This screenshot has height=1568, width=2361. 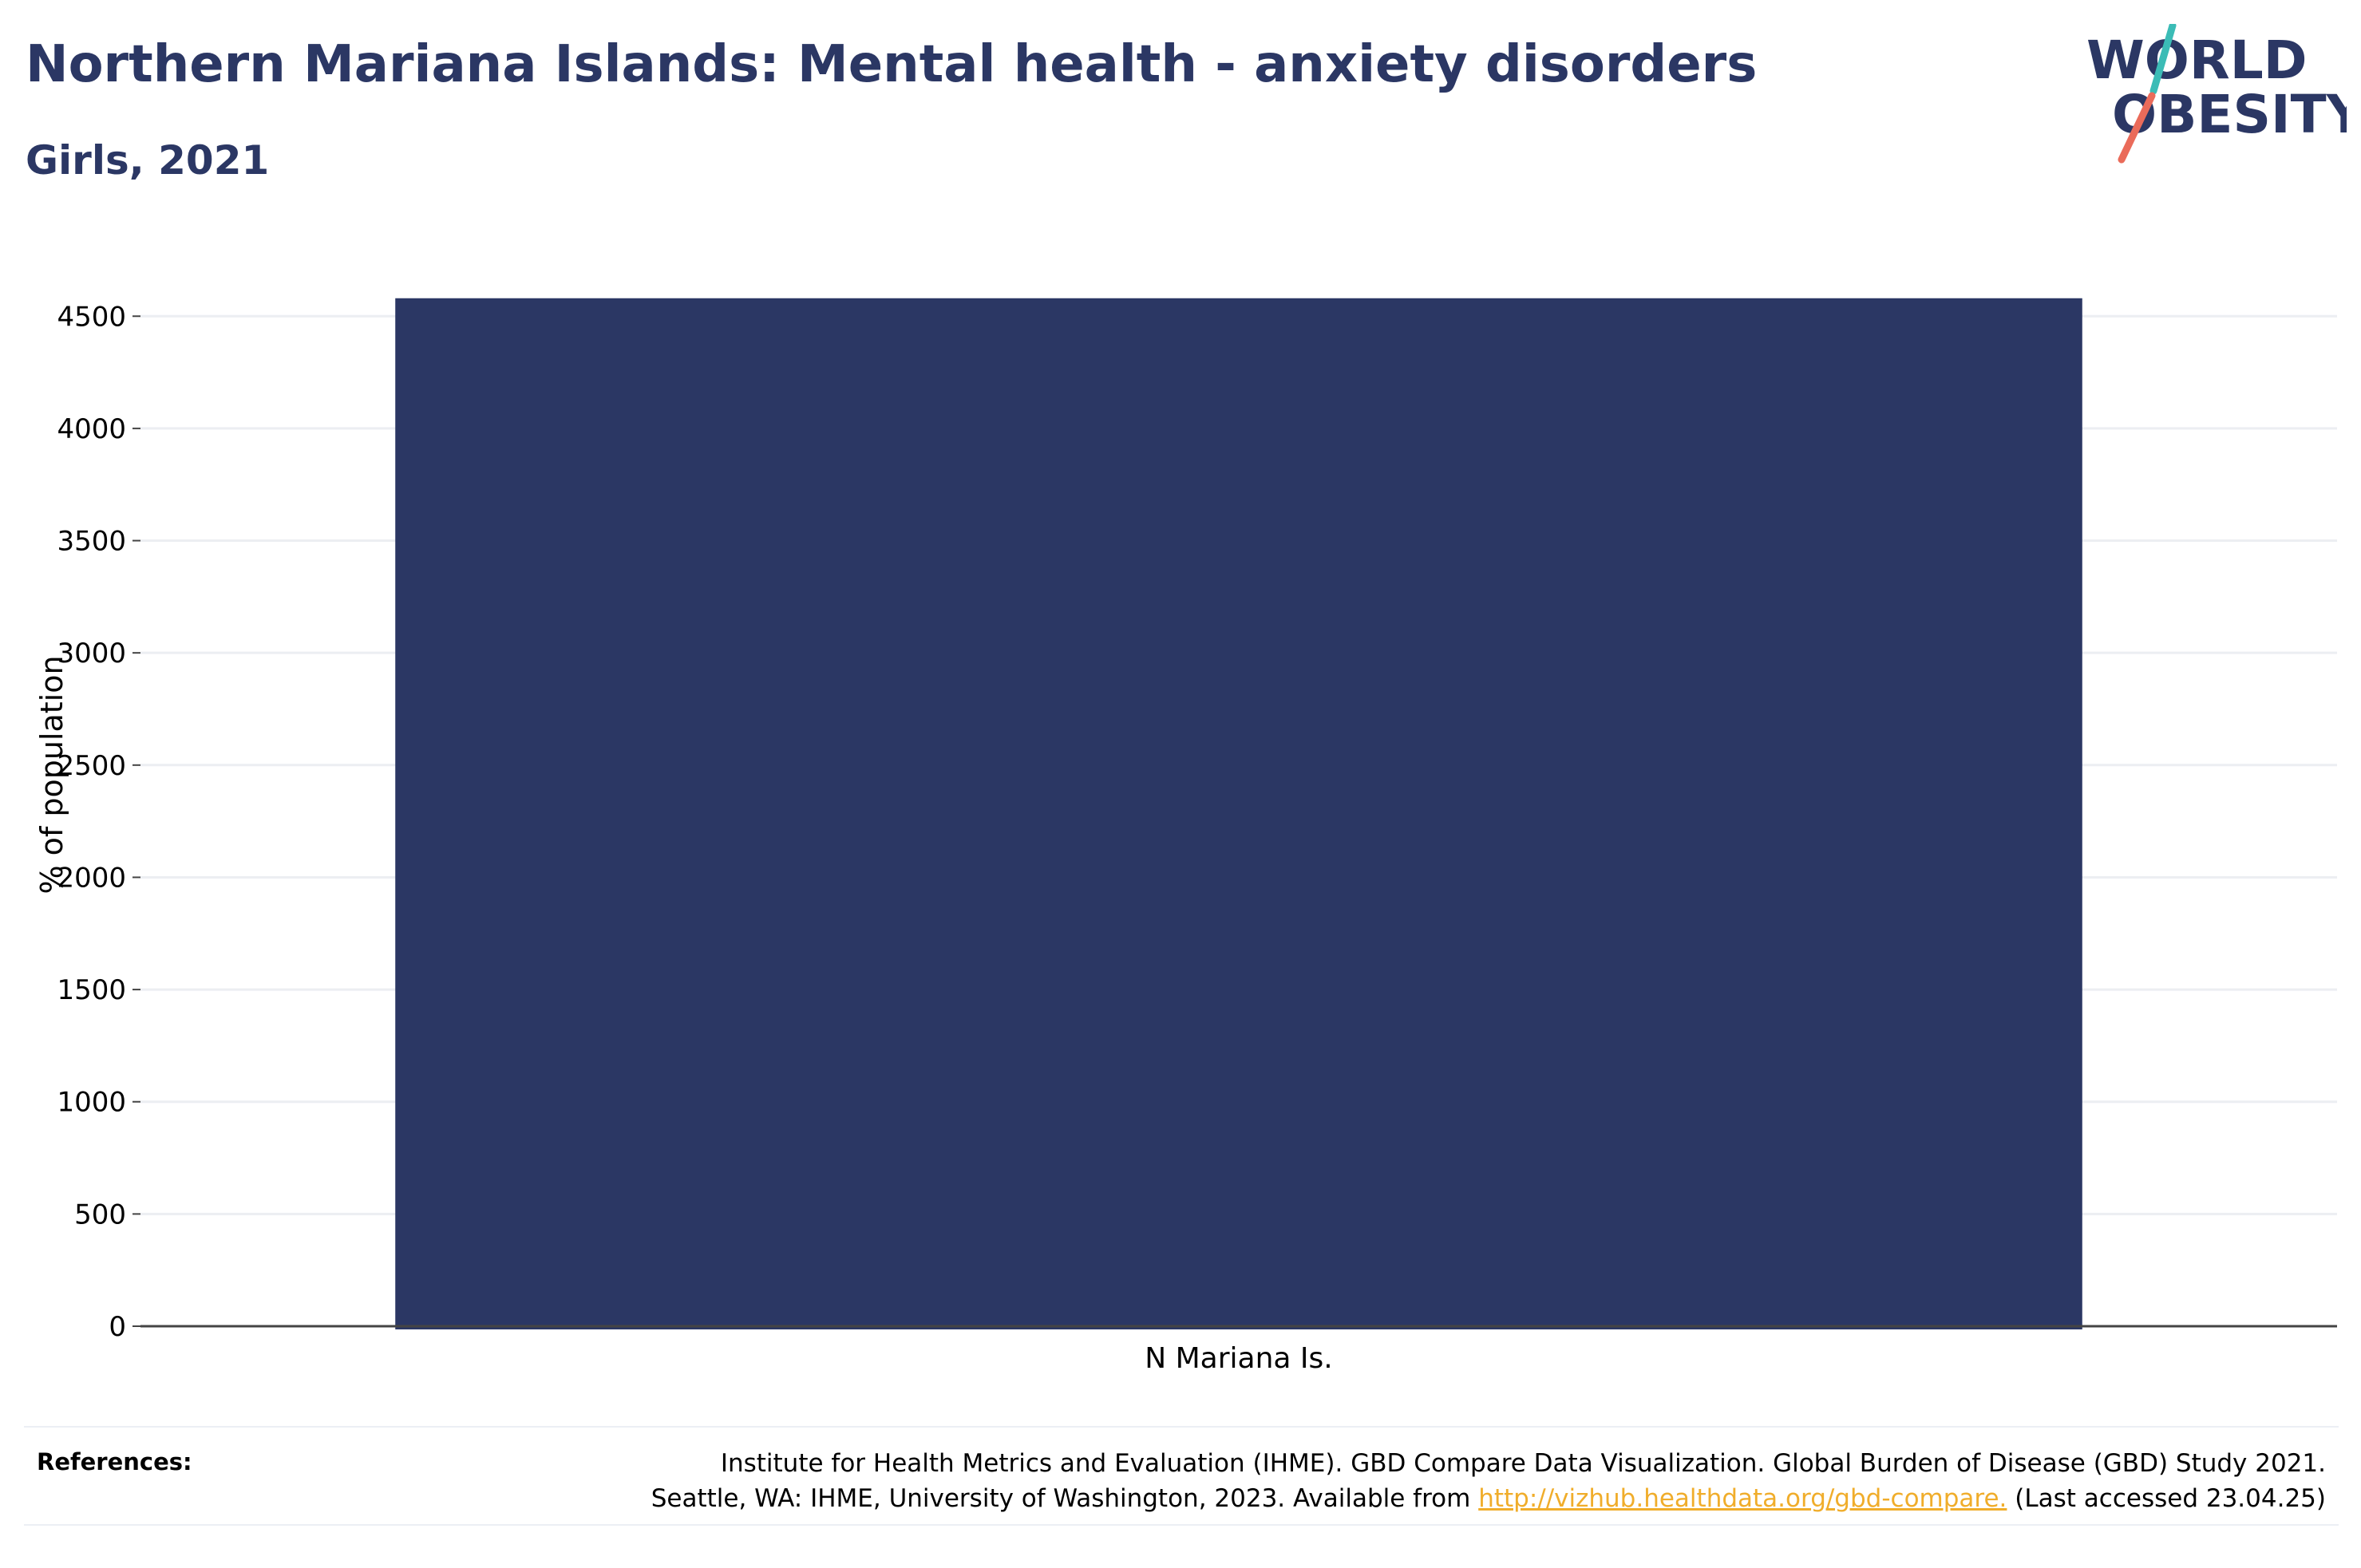 I want to click on logo-slash-teal, so click(x=2163, y=59).